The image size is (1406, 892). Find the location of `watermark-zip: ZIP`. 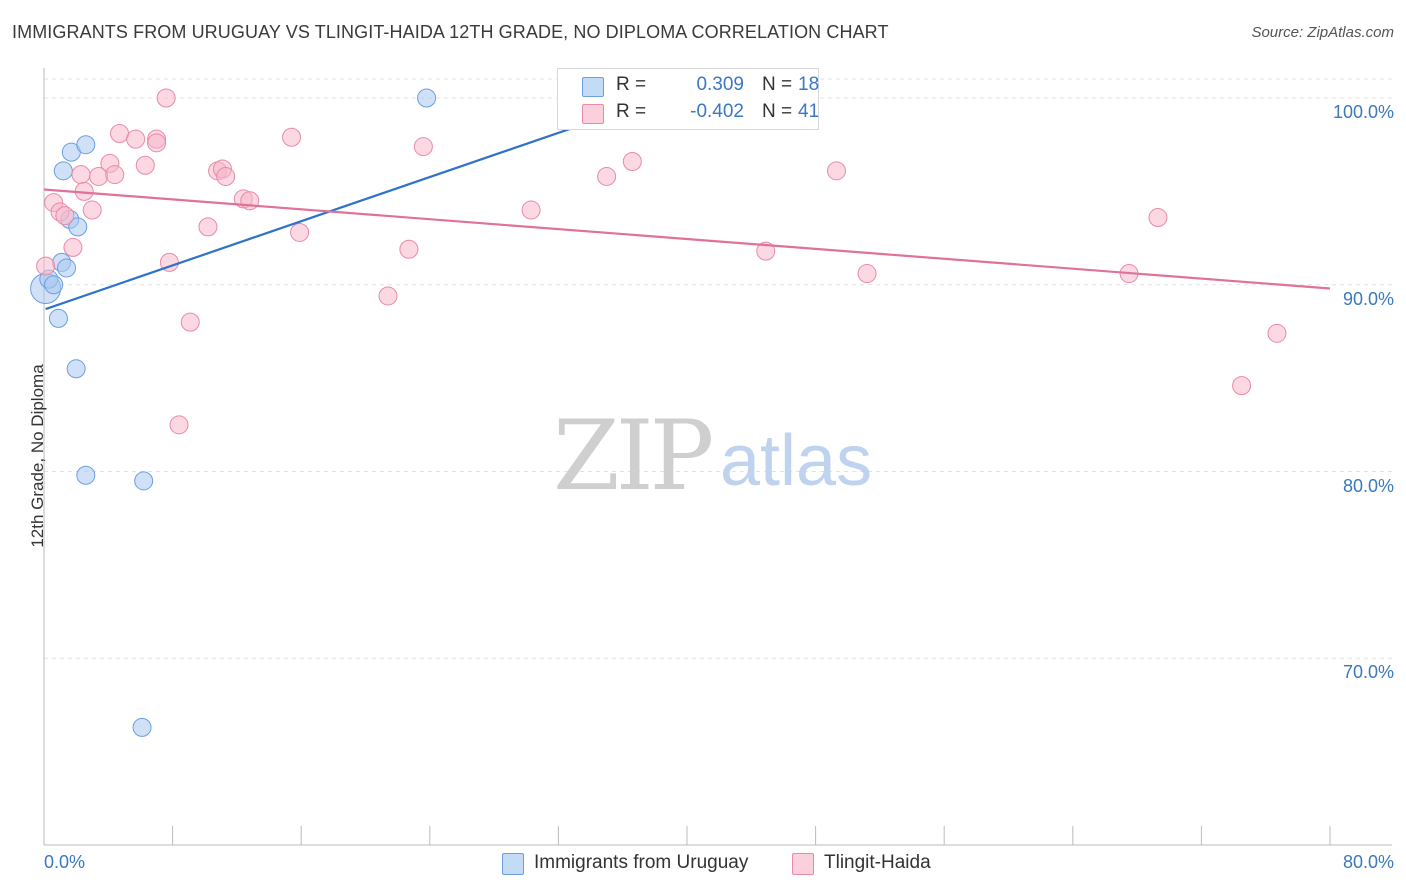

watermark-zip: ZIP is located at coordinates (633, 456).